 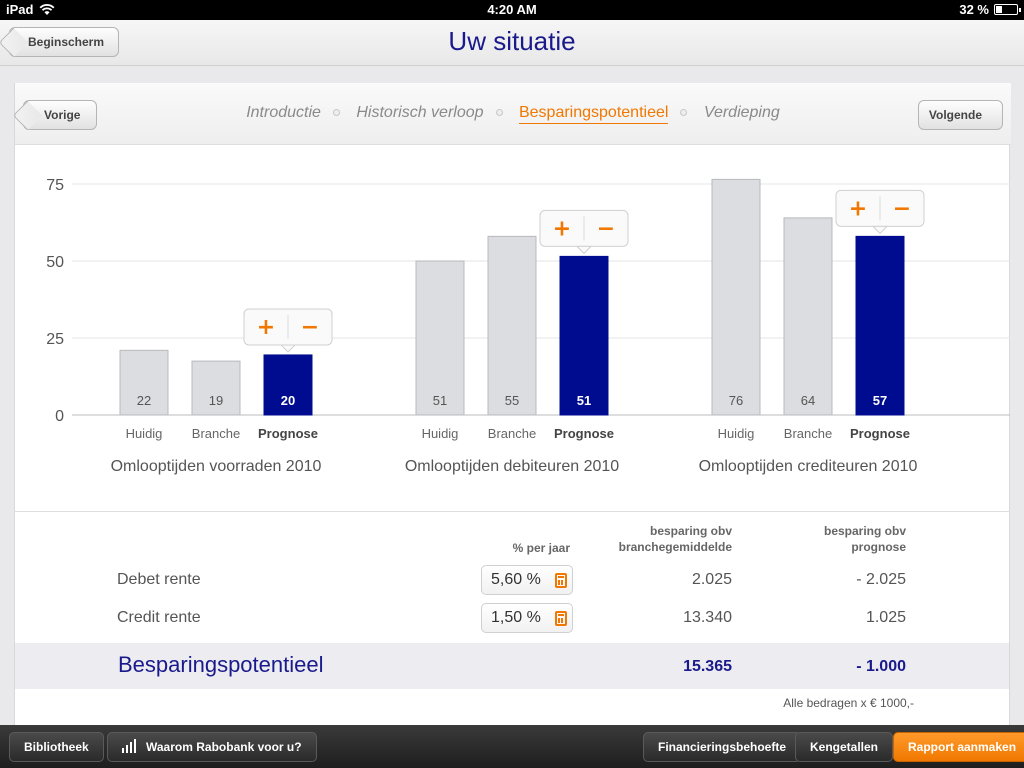 What do you see at coordinates (881, 579) in the screenshot?
I see `debet-prognose-value: - 2.025` at bounding box center [881, 579].